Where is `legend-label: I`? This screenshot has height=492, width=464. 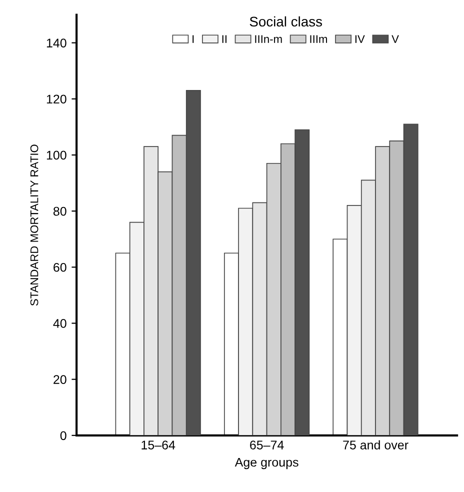
legend-label: I is located at coordinates (193, 39).